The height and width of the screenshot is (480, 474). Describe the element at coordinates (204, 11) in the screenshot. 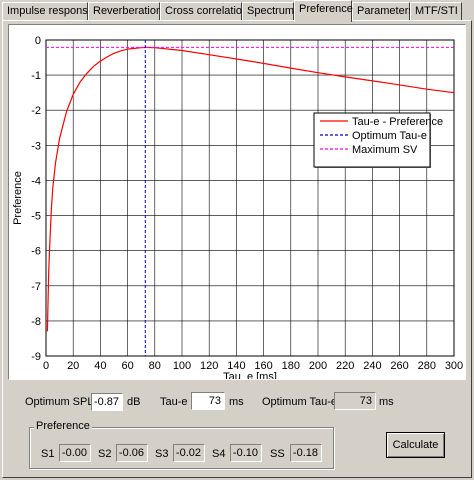

I see `tab-cross-correlation: Cross correlation` at that location.